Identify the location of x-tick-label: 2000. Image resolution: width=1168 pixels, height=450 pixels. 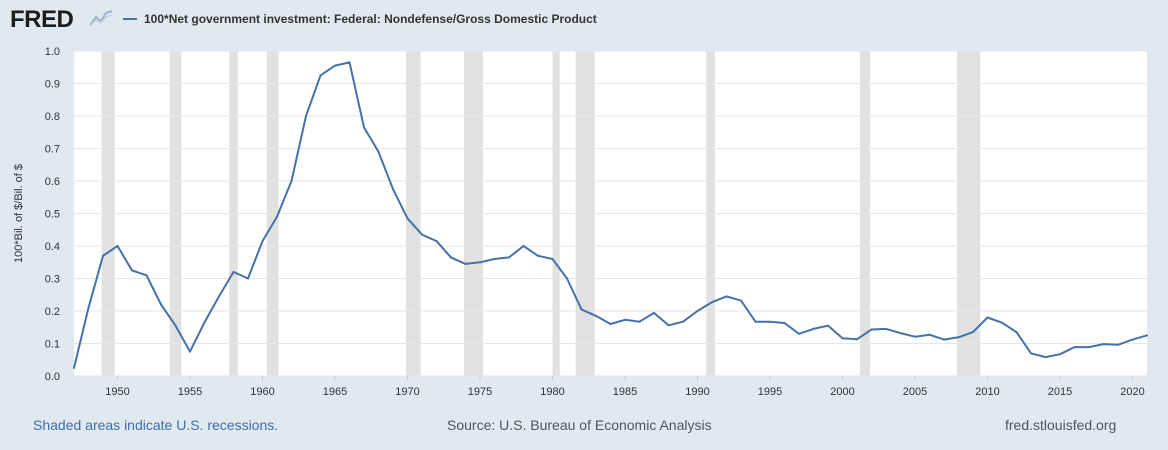
(842, 392).